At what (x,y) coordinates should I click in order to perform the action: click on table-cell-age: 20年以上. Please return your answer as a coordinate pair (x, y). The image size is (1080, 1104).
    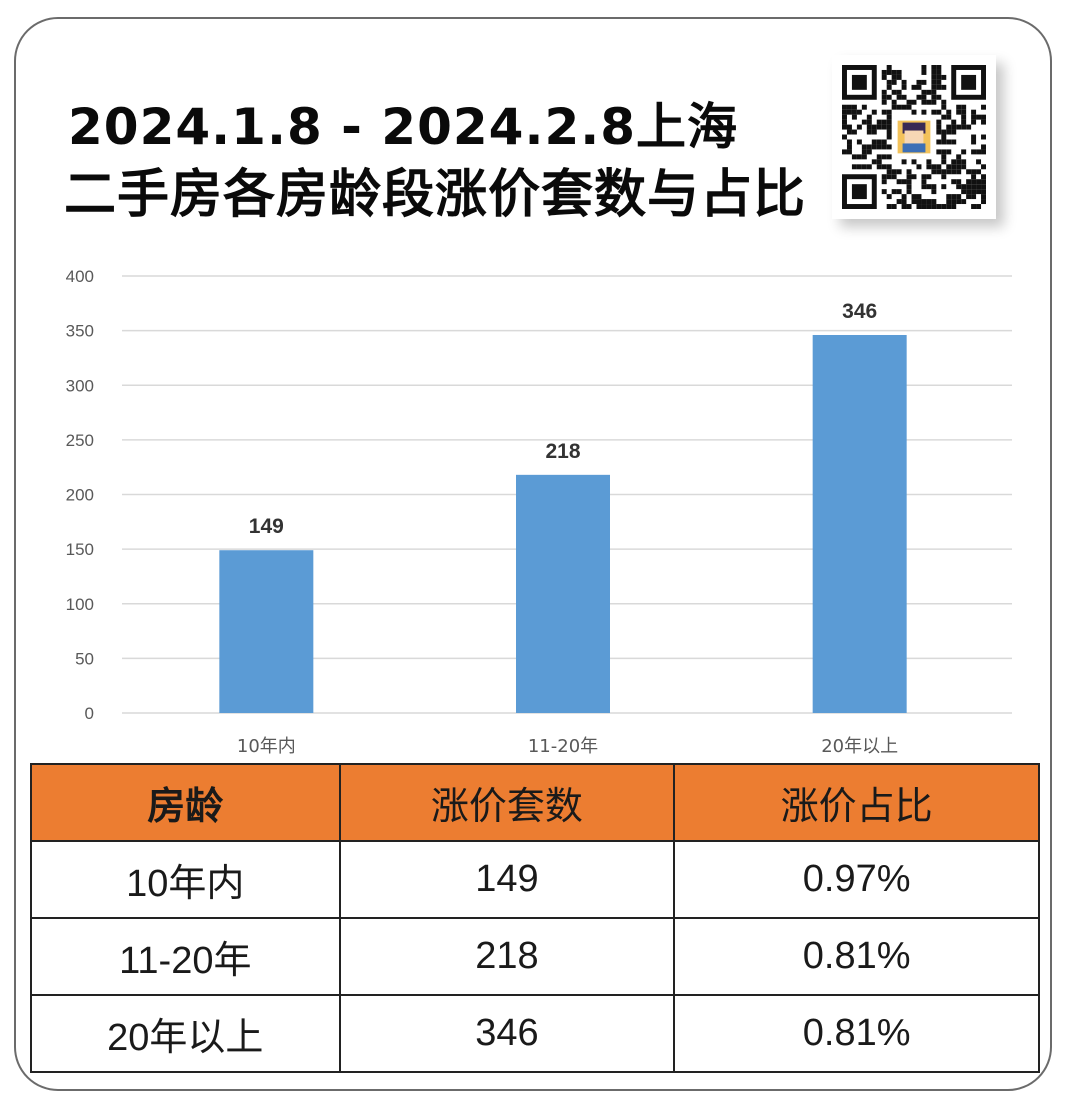
    Looking at the image, I should click on (185, 1033).